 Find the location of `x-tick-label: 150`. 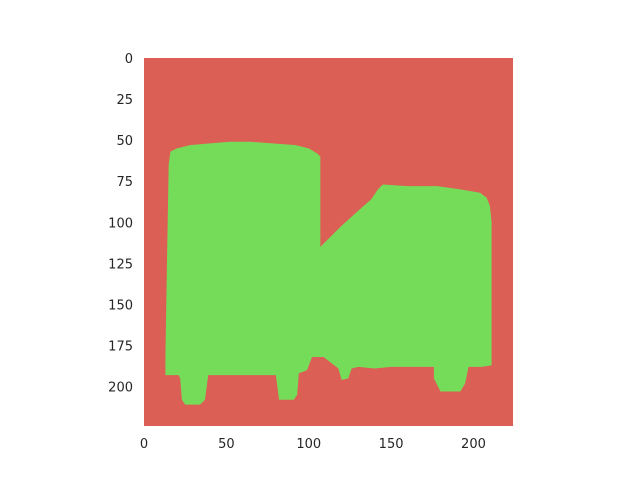

x-tick-label: 150 is located at coordinates (391, 444).